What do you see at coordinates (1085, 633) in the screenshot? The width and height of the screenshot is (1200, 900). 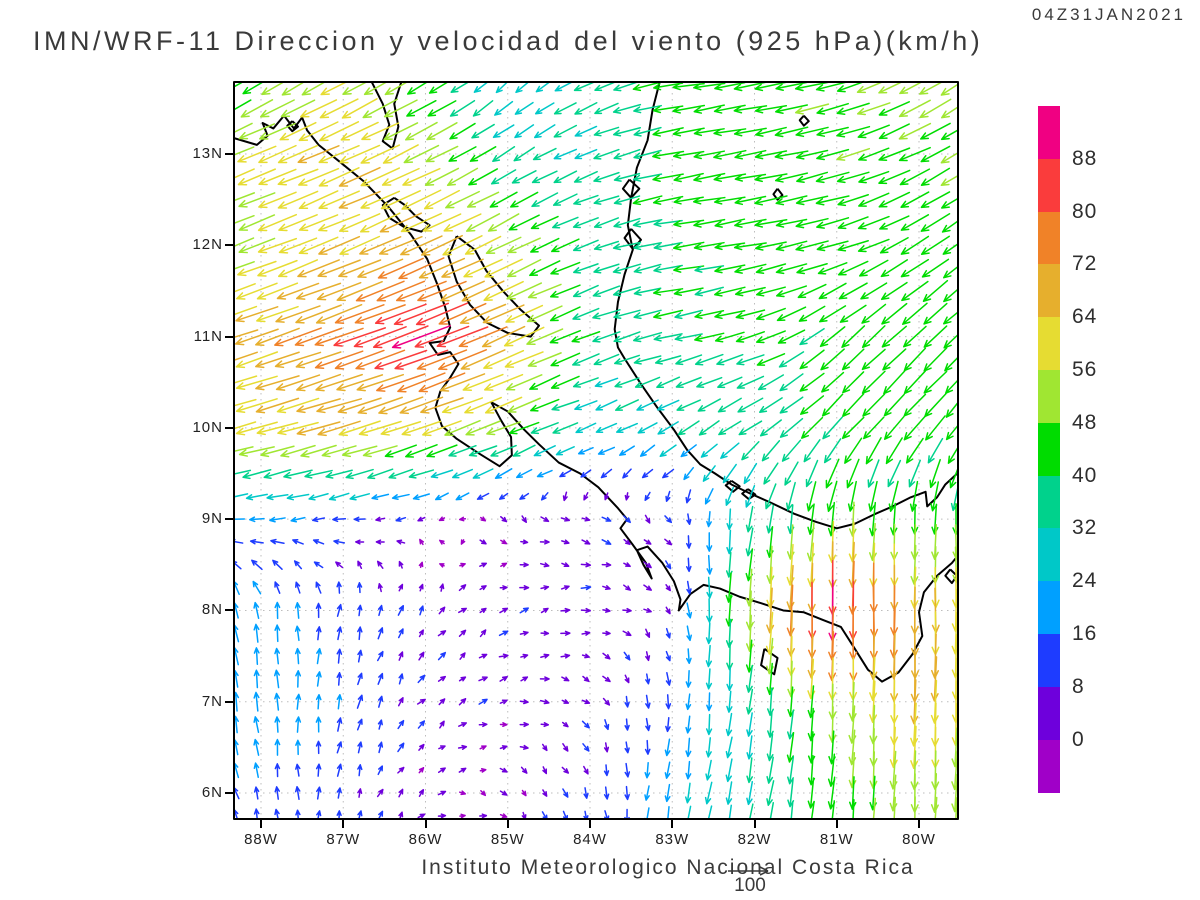 I see `colorbar-tick-label: 16` at bounding box center [1085, 633].